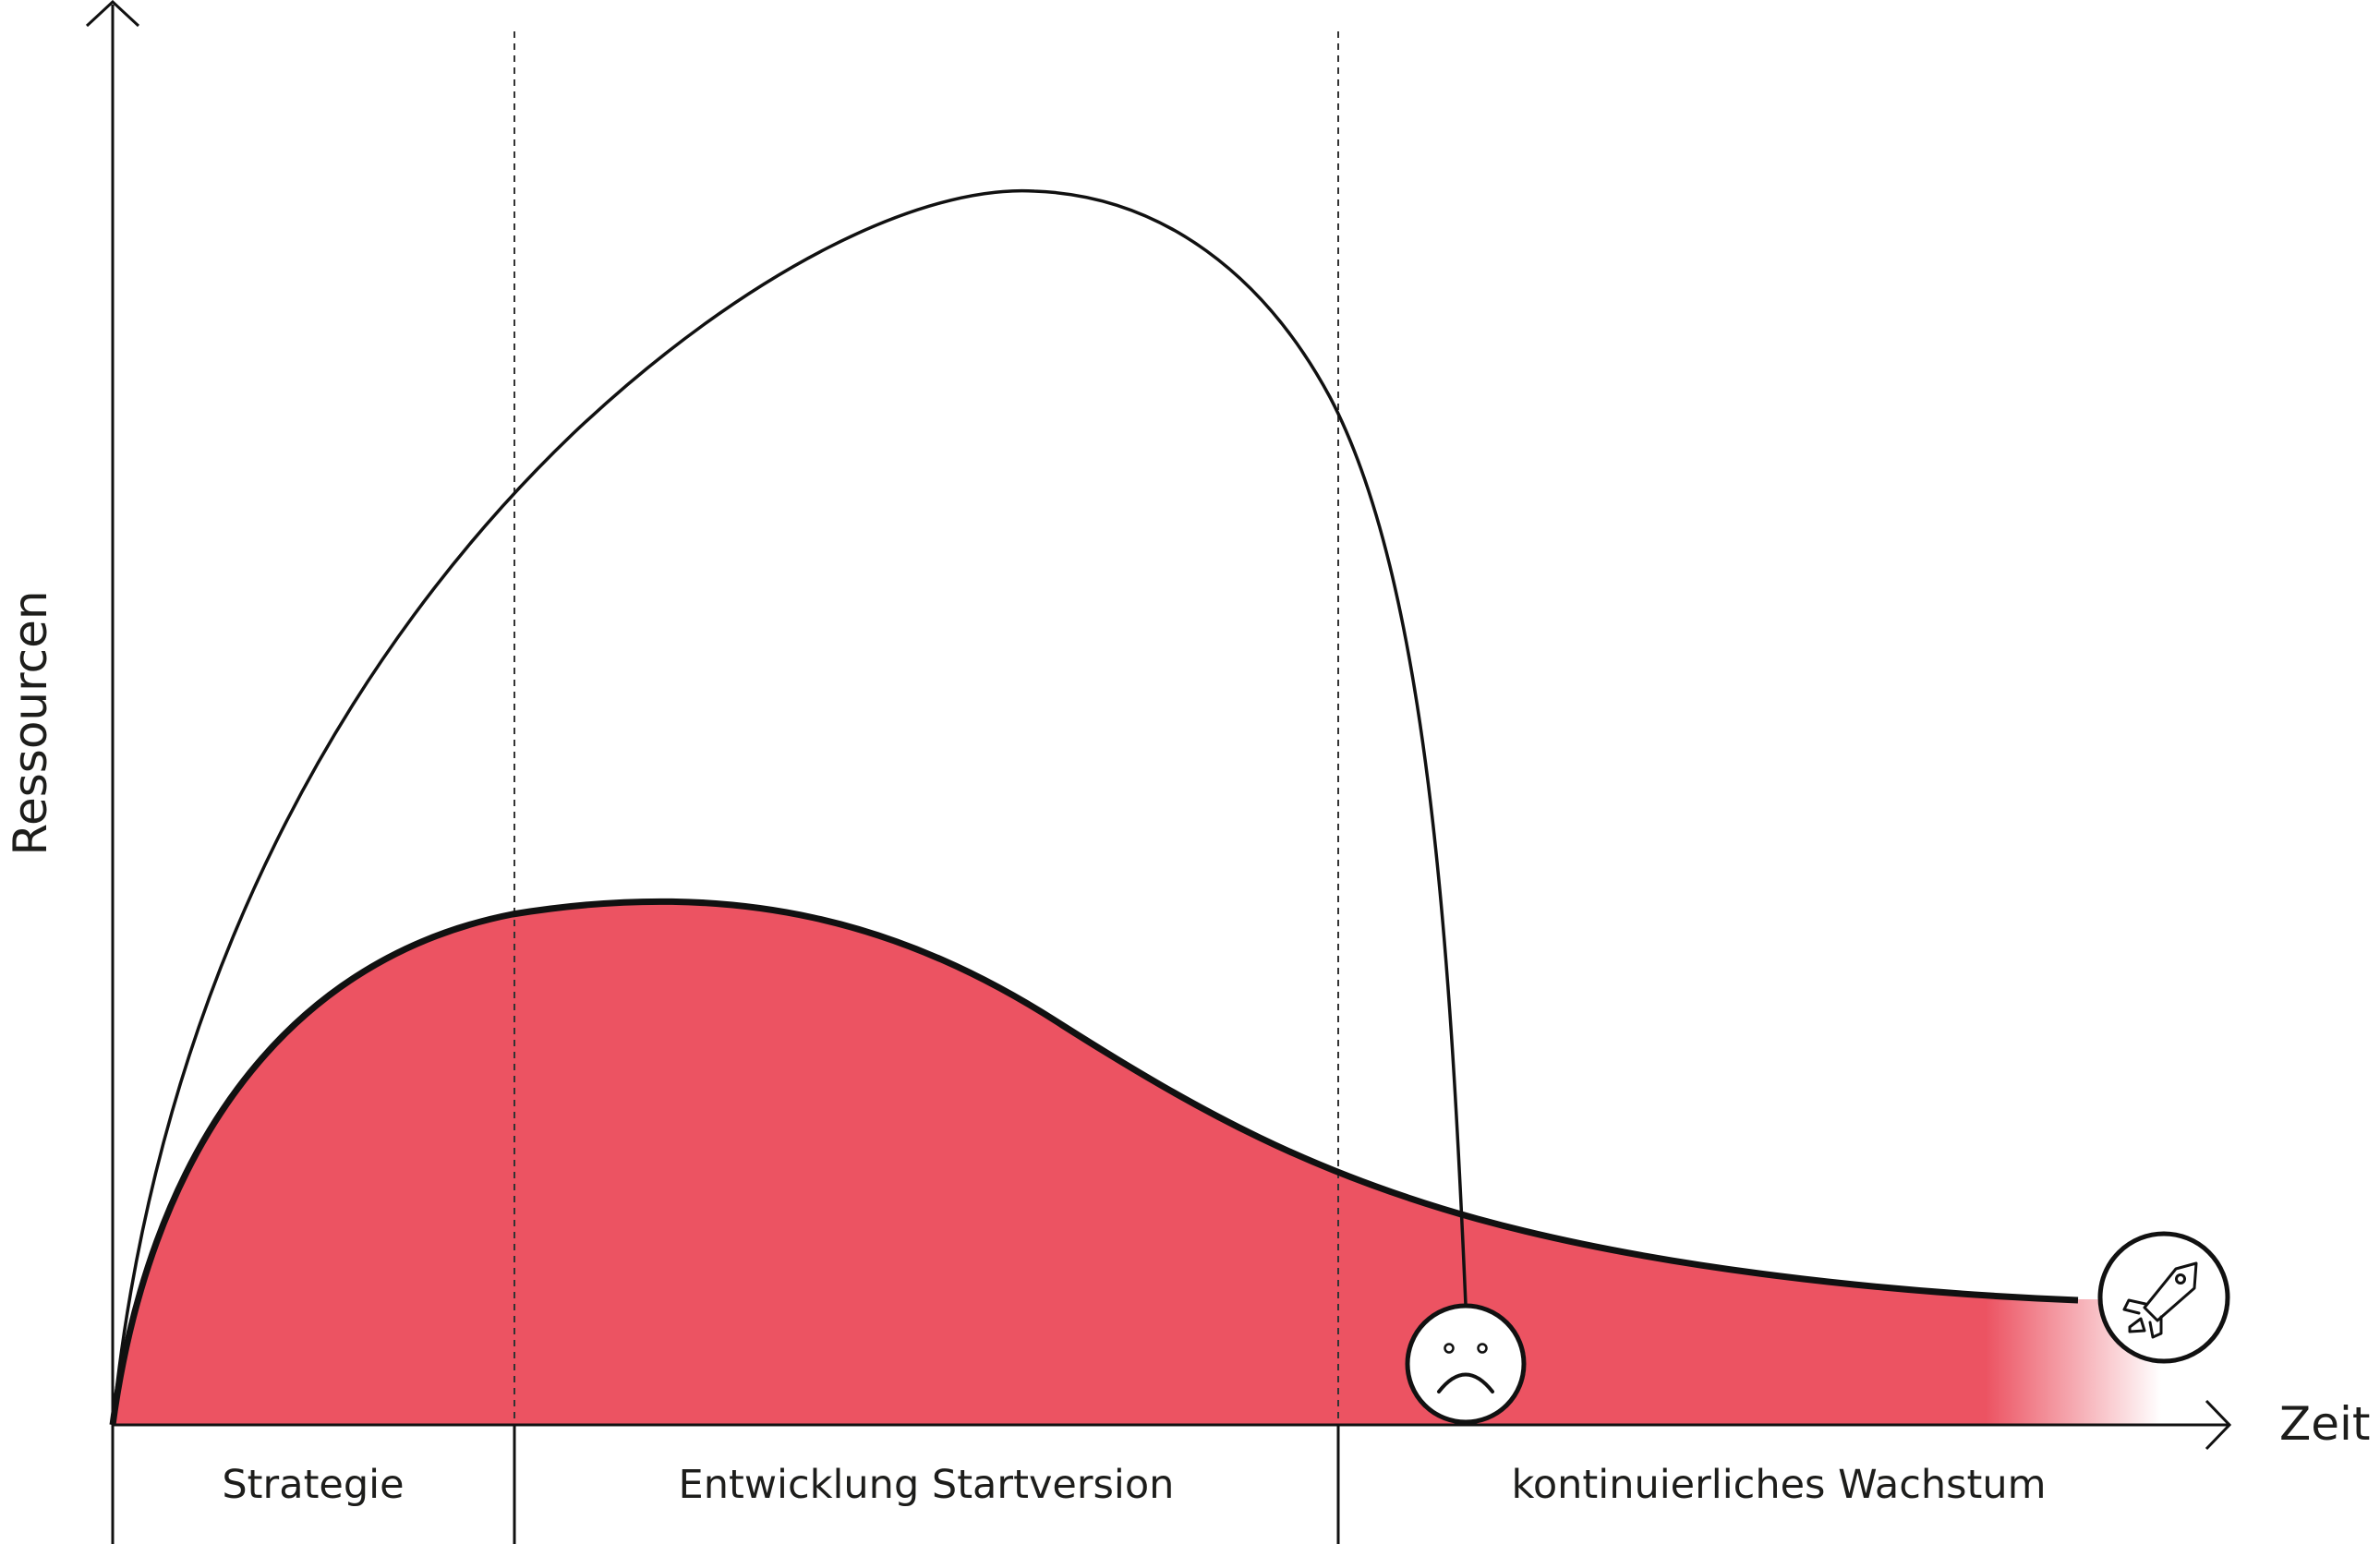 This screenshot has width=2380, height=1544. I want to click on sad-face-icon, so click(1466, 1364).